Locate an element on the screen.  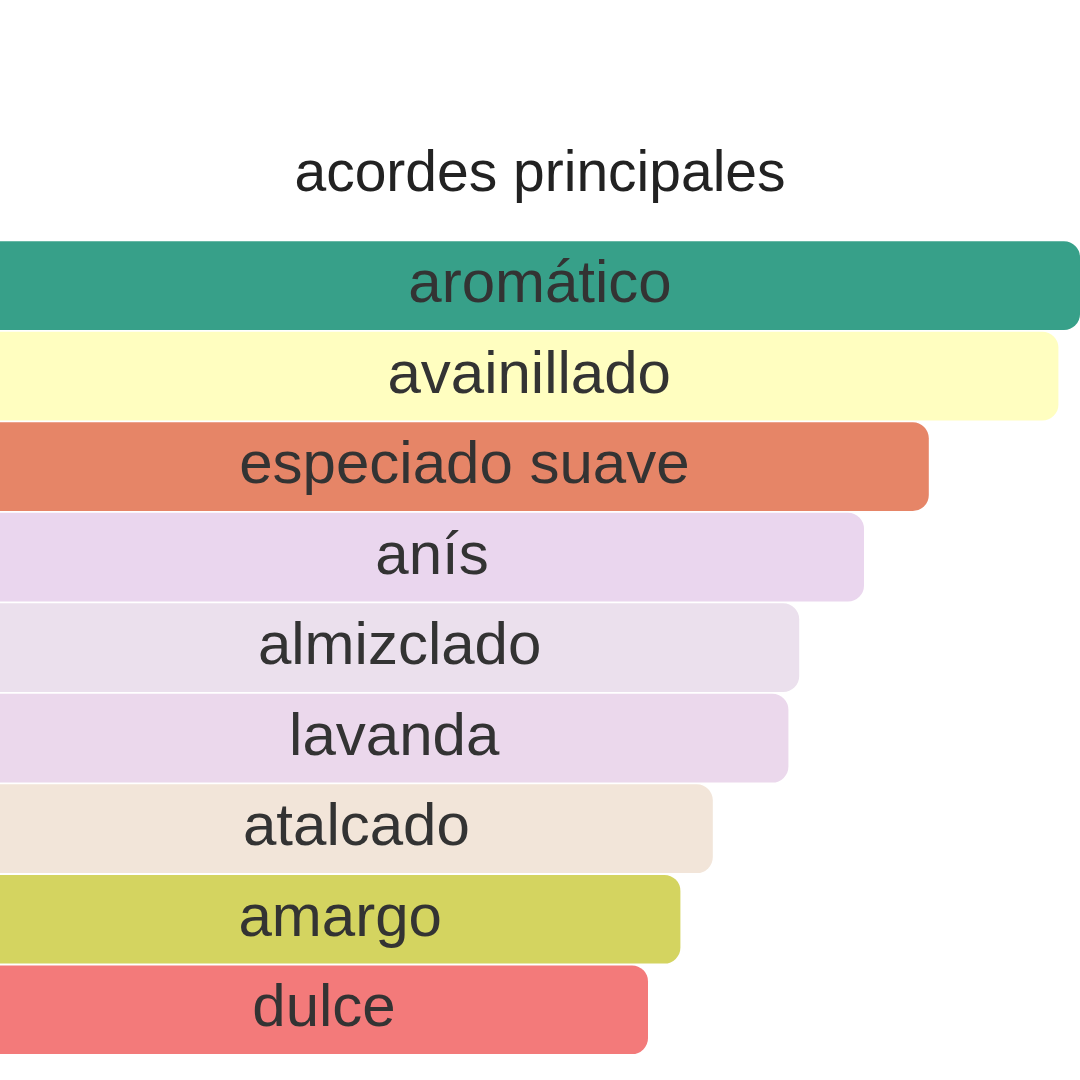
y-tick-label: anís is located at coordinates (432, 553).